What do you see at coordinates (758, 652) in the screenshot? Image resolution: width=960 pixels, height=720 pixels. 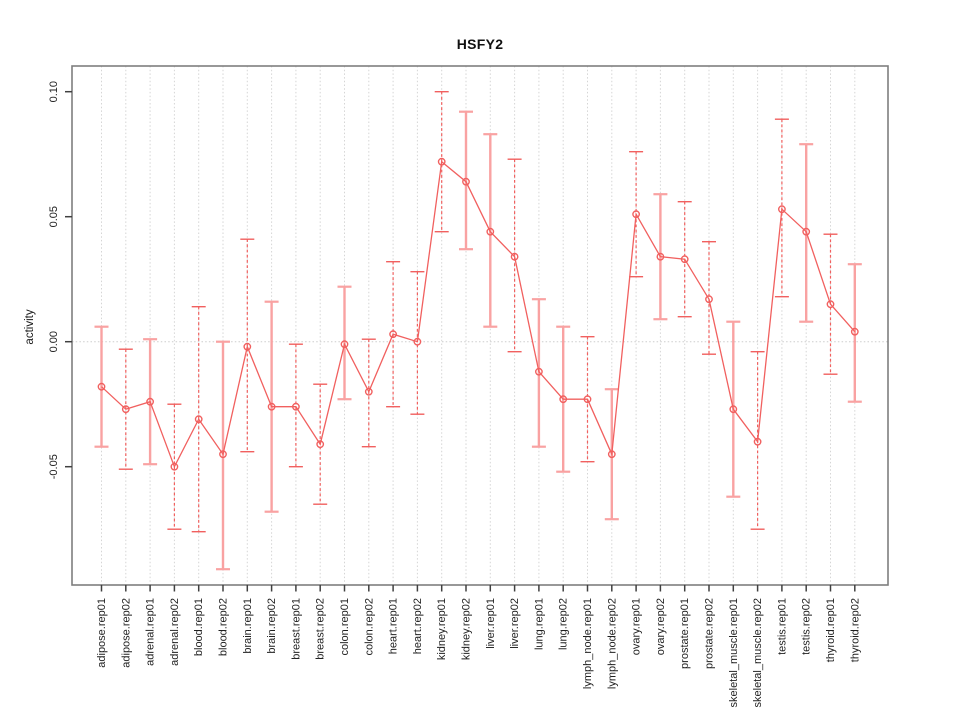 I see `x-tick-label: skeletal_muscle.rep02` at bounding box center [758, 652].